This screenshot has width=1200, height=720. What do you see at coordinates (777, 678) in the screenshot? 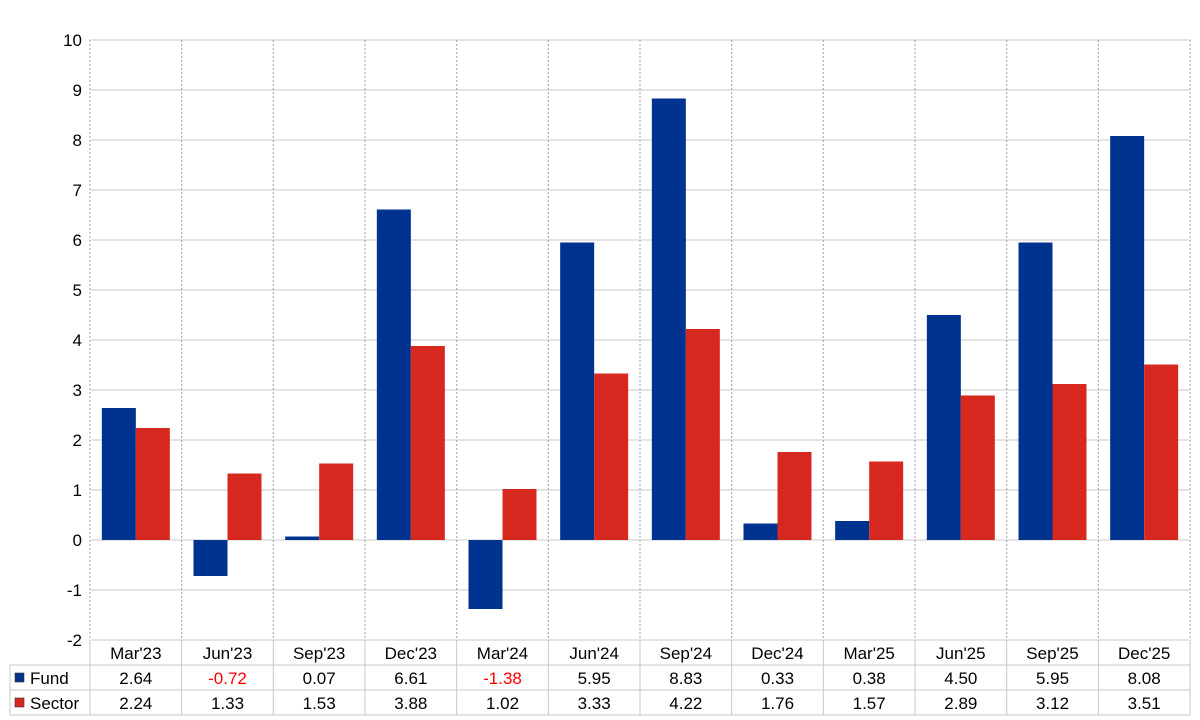
I see `data-label: 0.33` at bounding box center [777, 678].